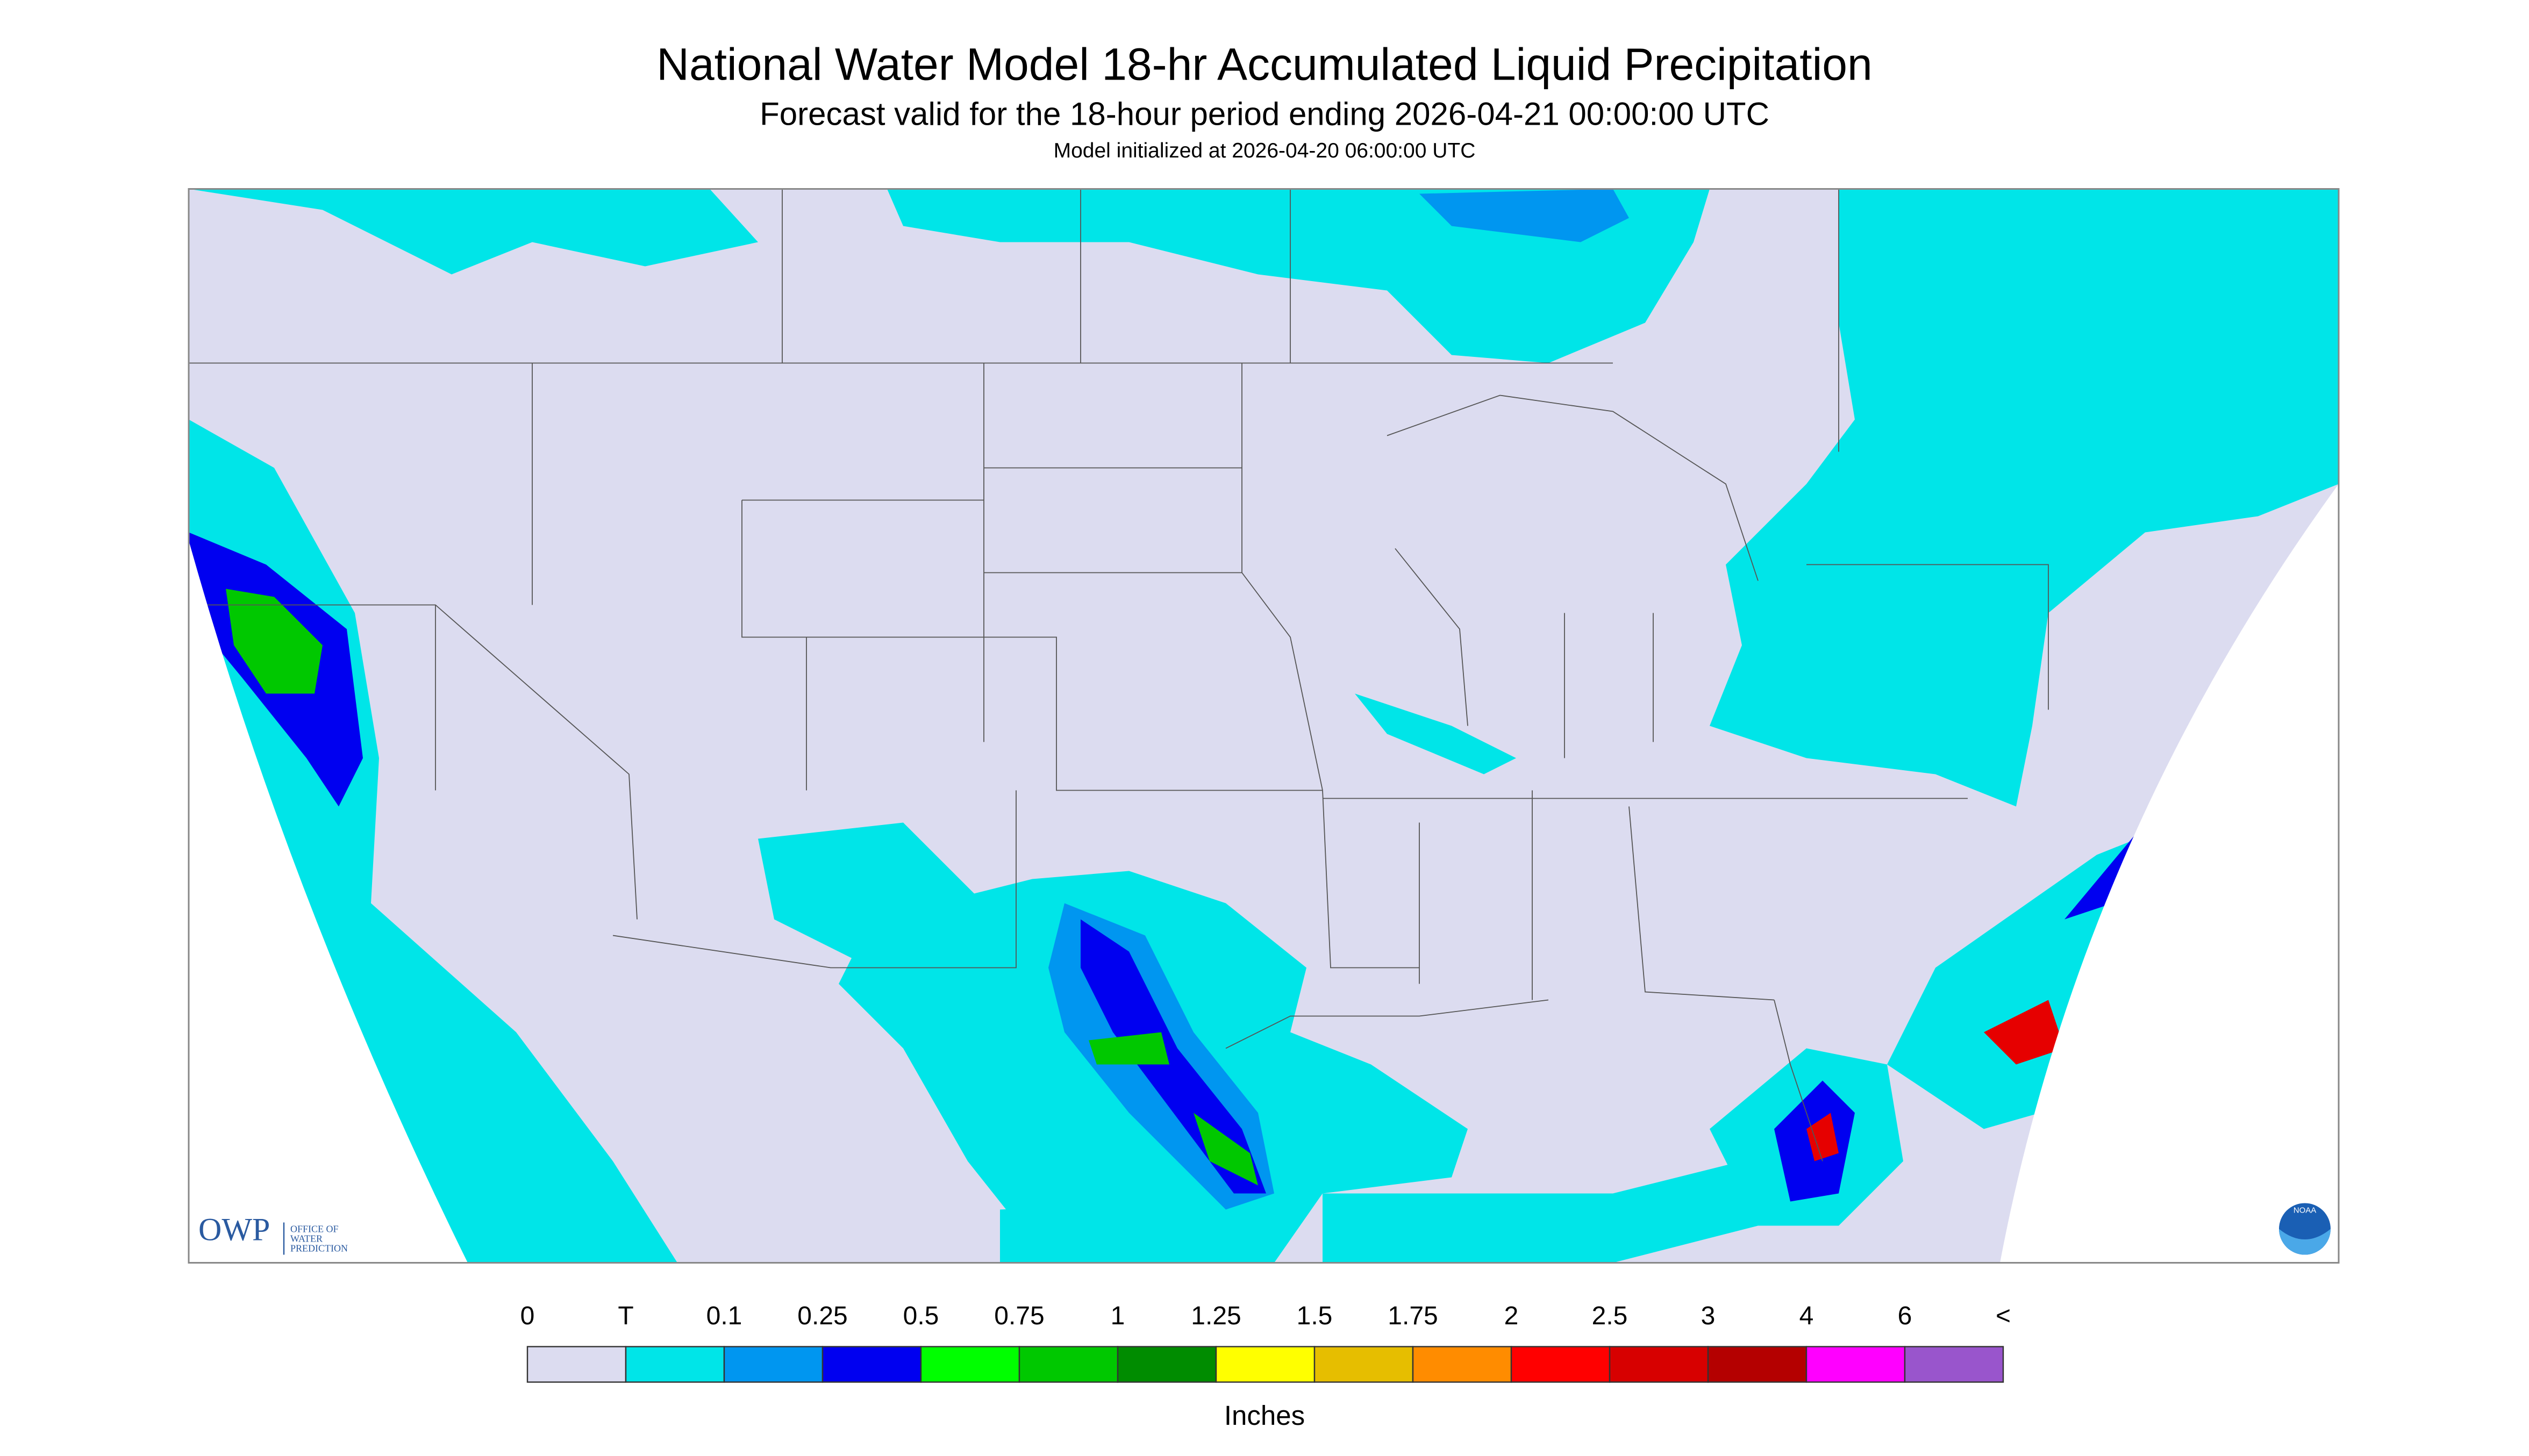 The image size is (2529, 1456). What do you see at coordinates (822, 1316) in the screenshot?
I see `legend-label: 0.25` at bounding box center [822, 1316].